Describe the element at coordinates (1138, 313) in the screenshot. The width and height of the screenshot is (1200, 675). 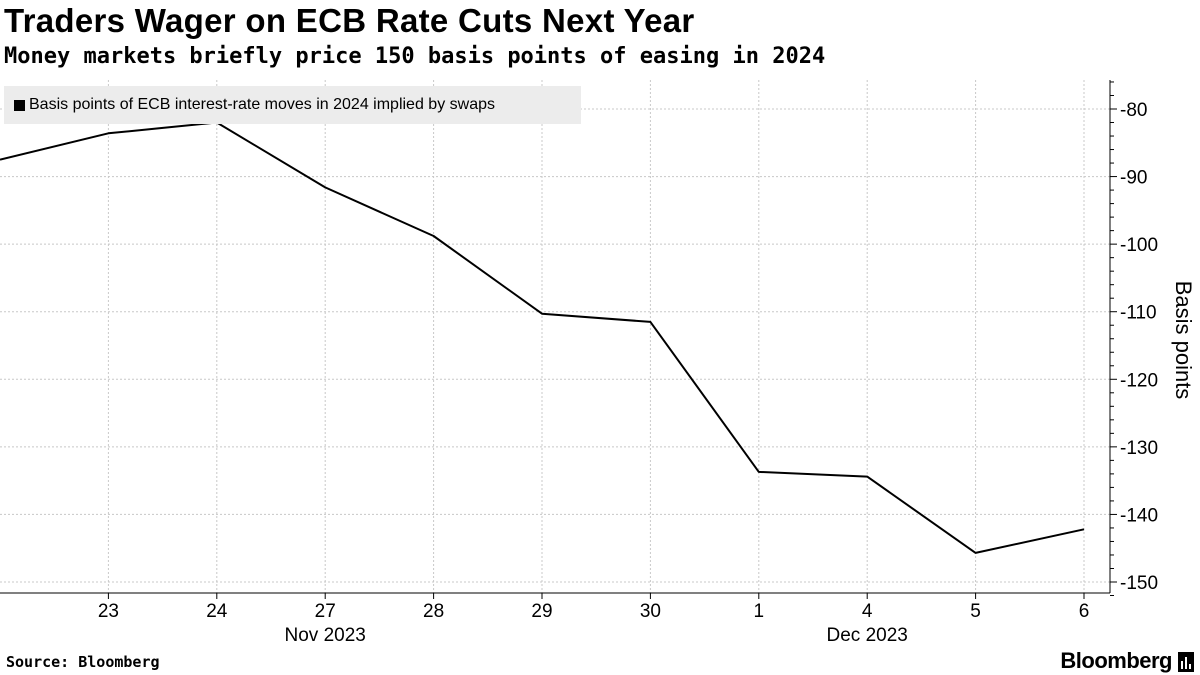
I see `y-tick-label: -110` at that location.